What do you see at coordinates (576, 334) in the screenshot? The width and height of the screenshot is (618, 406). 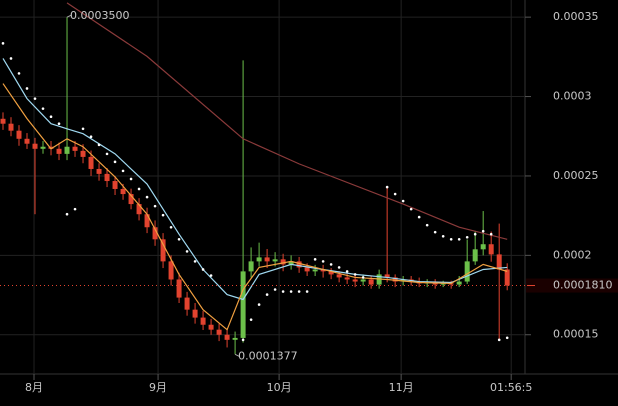 I see `y-tick-label: 0.00015` at bounding box center [576, 334].